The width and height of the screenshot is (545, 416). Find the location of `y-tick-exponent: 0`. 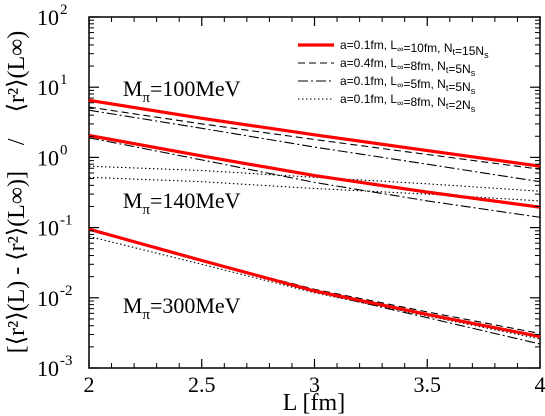

y-tick-exponent: 0 is located at coordinates (64, 150).